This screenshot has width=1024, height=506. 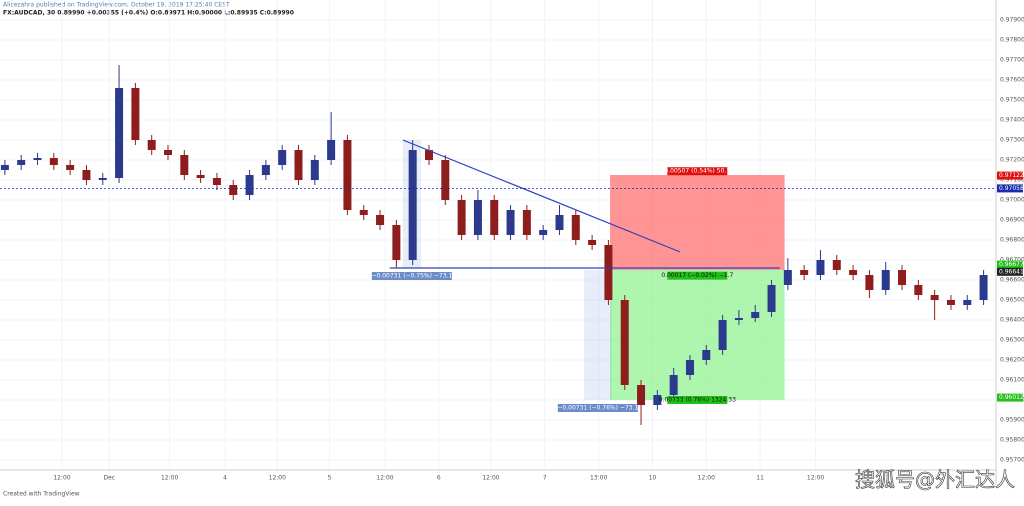 I want to click on price-marker-label: 0.96012, so click(x=1011, y=397).